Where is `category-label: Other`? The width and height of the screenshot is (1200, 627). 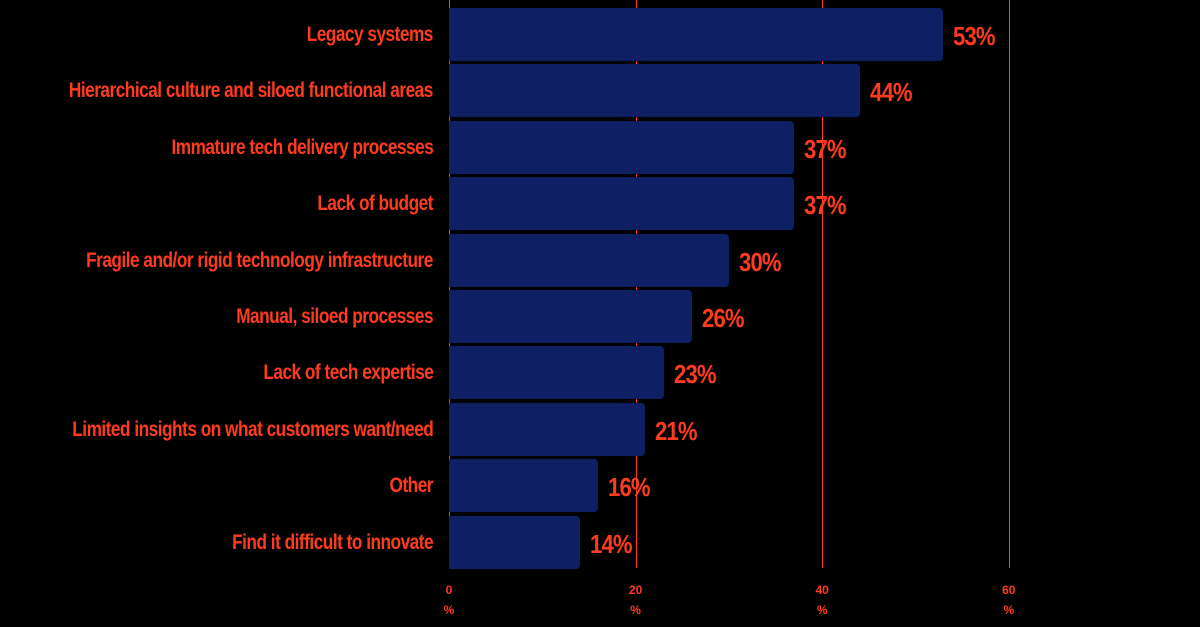 category-label: Other is located at coordinates (411, 486).